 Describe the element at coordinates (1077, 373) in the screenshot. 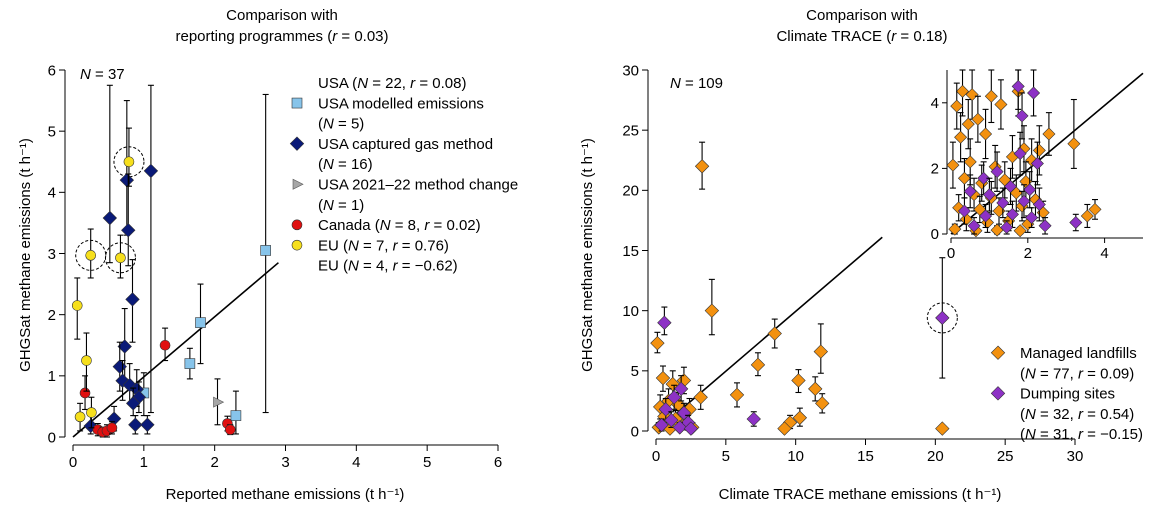

I see `legend-label: (N = 77, r = 0.09)` at that location.